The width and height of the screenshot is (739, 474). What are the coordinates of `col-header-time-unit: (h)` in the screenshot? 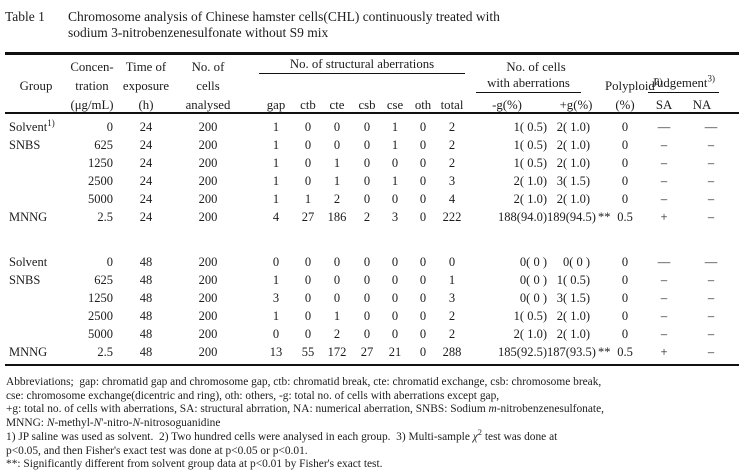 It's located at (146, 105).